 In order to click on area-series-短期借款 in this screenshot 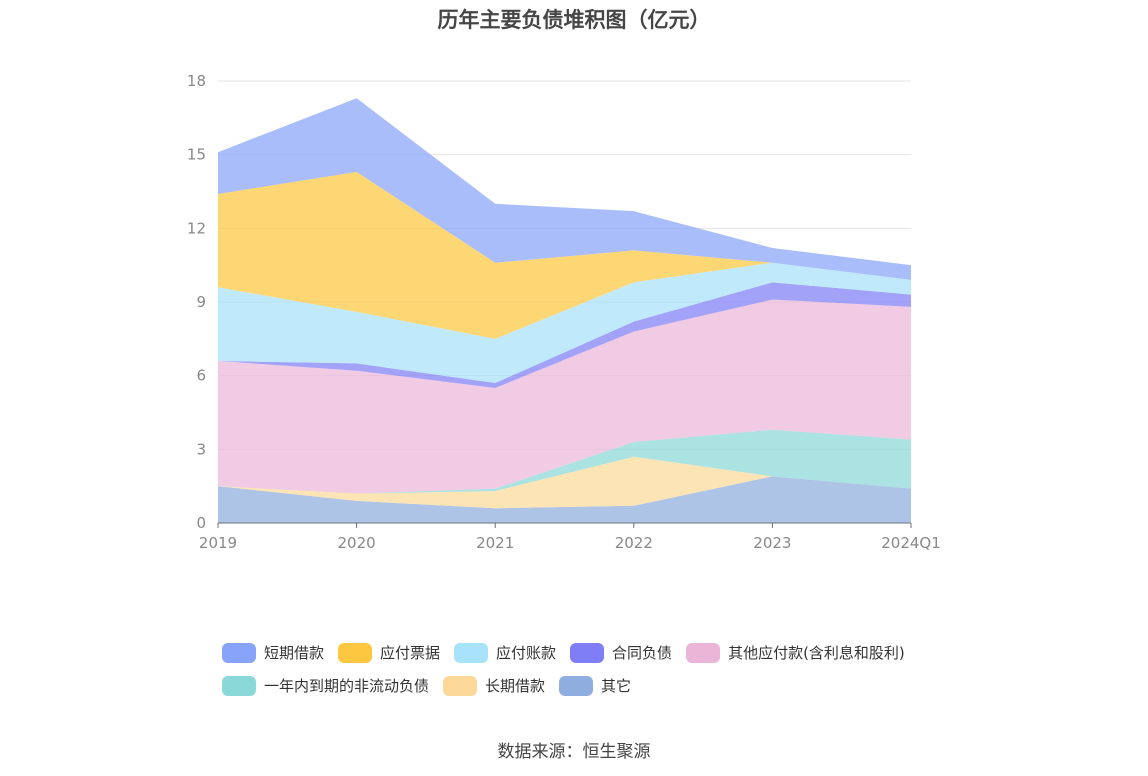, I will do `click(564, 189)`.